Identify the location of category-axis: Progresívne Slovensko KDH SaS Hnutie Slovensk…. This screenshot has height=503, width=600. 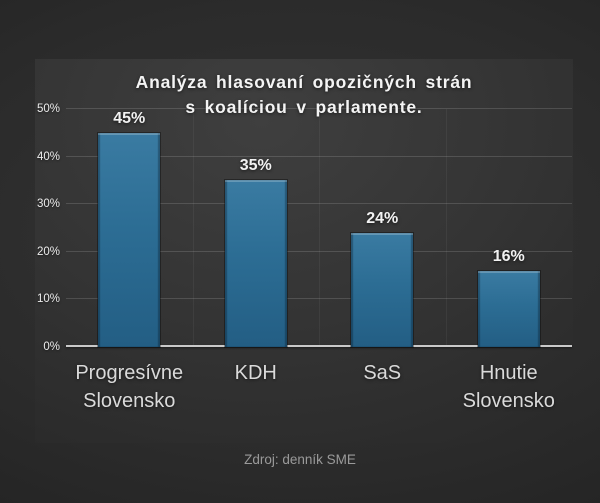
(319, 387).